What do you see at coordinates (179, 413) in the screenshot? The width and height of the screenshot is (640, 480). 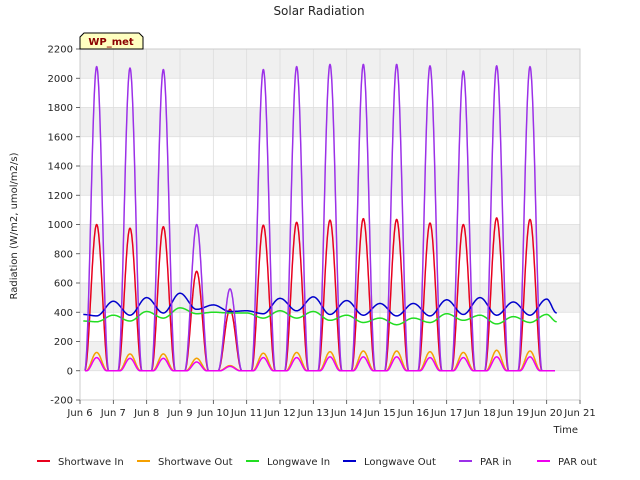 I see `x-tick-label: Jun 9` at bounding box center [179, 413].